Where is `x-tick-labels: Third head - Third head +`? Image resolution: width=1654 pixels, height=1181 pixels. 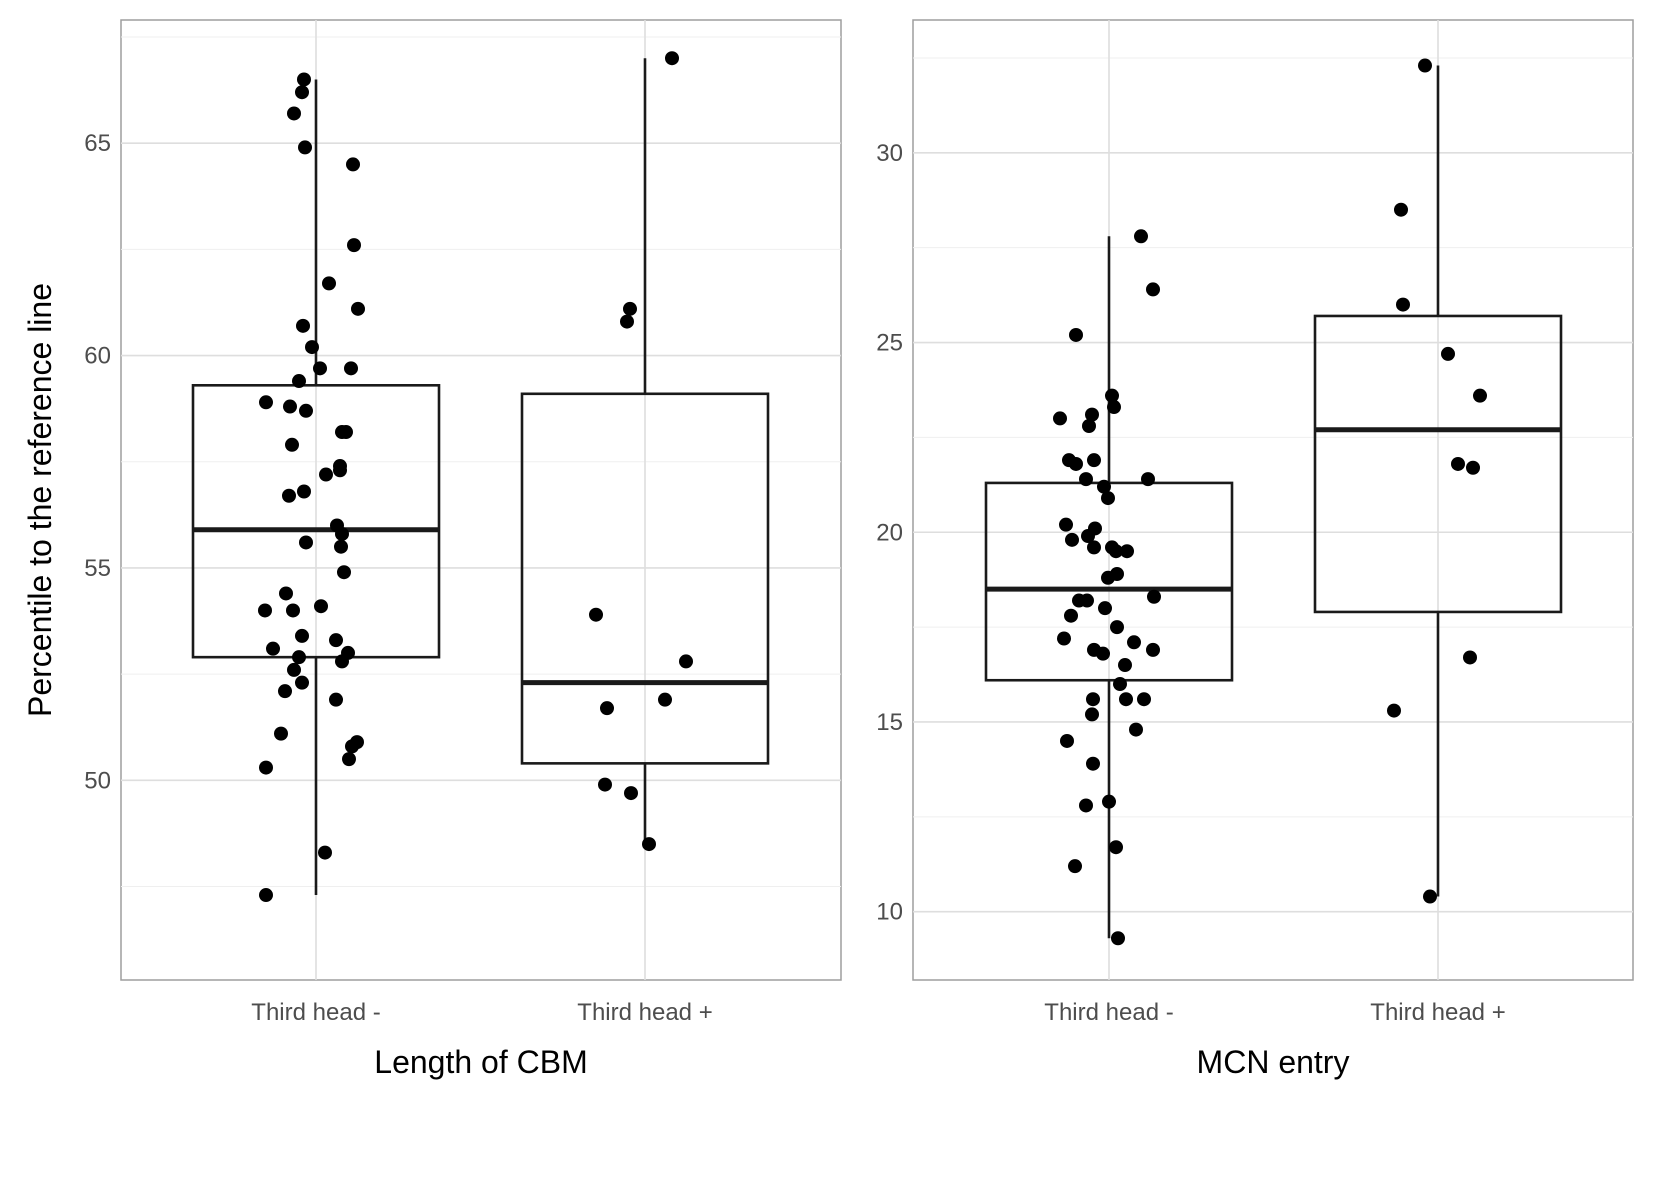 x-tick-labels: Third head - Third head + is located at coordinates (1274, 1012).